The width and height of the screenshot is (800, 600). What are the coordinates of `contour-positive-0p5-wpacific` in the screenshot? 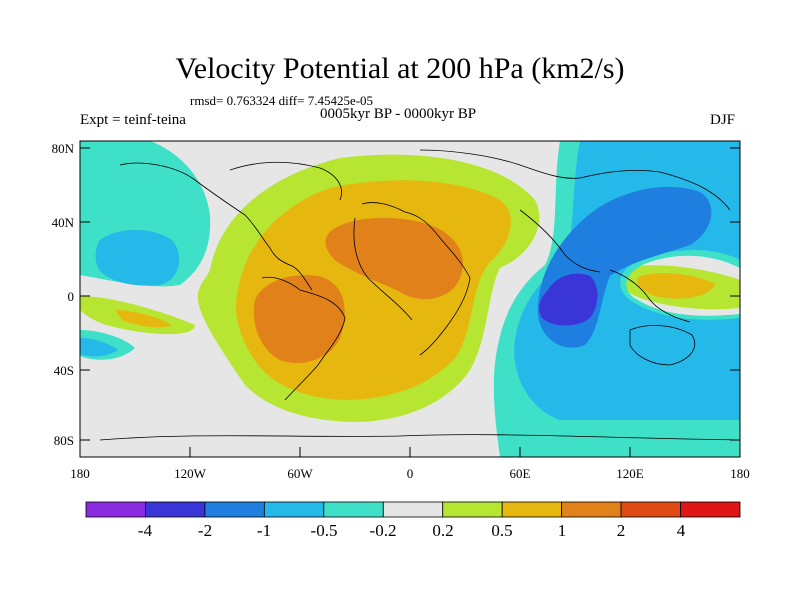 It's located at (675, 286).